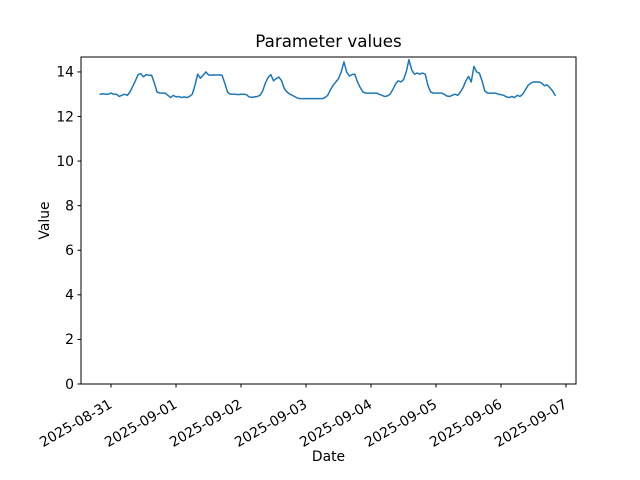 The width and height of the screenshot is (640, 480). Describe the element at coordinates (69, 340) in the screenshot. I see `y-tick-label: 2` at that location.